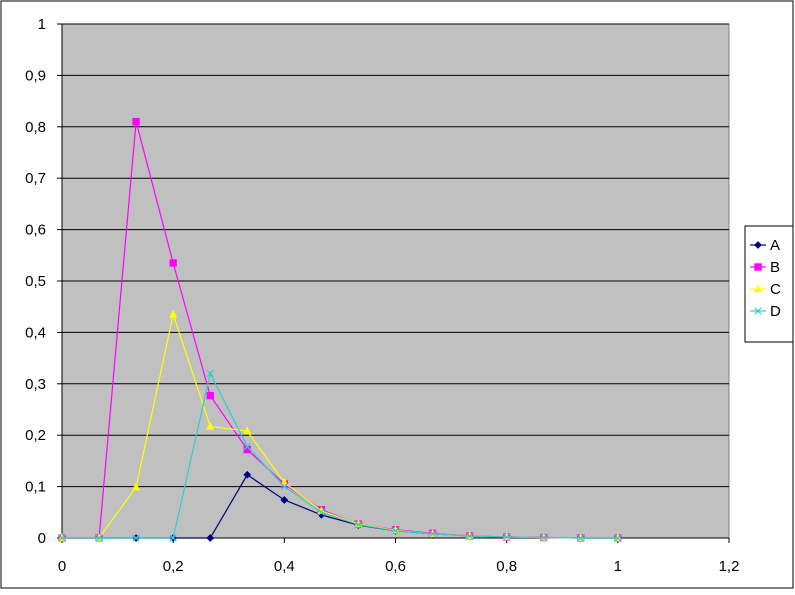  What do you see at coordinates (42, 24) in the screenshot?
I see `y-tick-label: 1` at bounding box center [42, 24].